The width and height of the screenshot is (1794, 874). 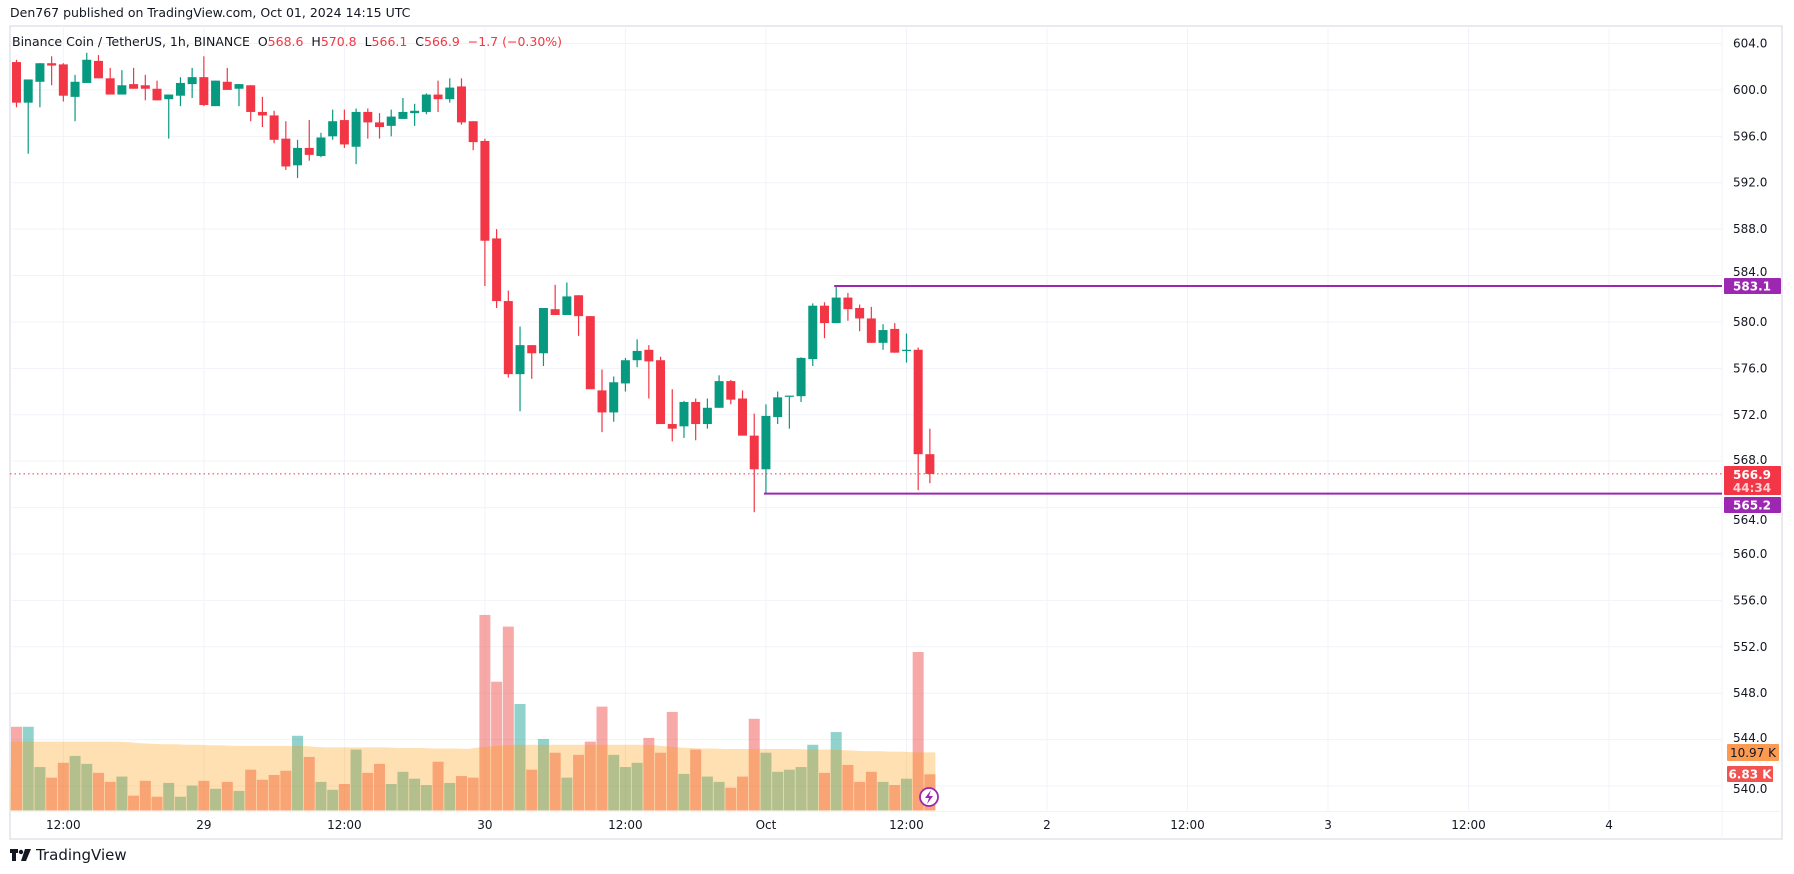 I want to click on price-tick-label: 576.0, so click(x=1750, y=368).